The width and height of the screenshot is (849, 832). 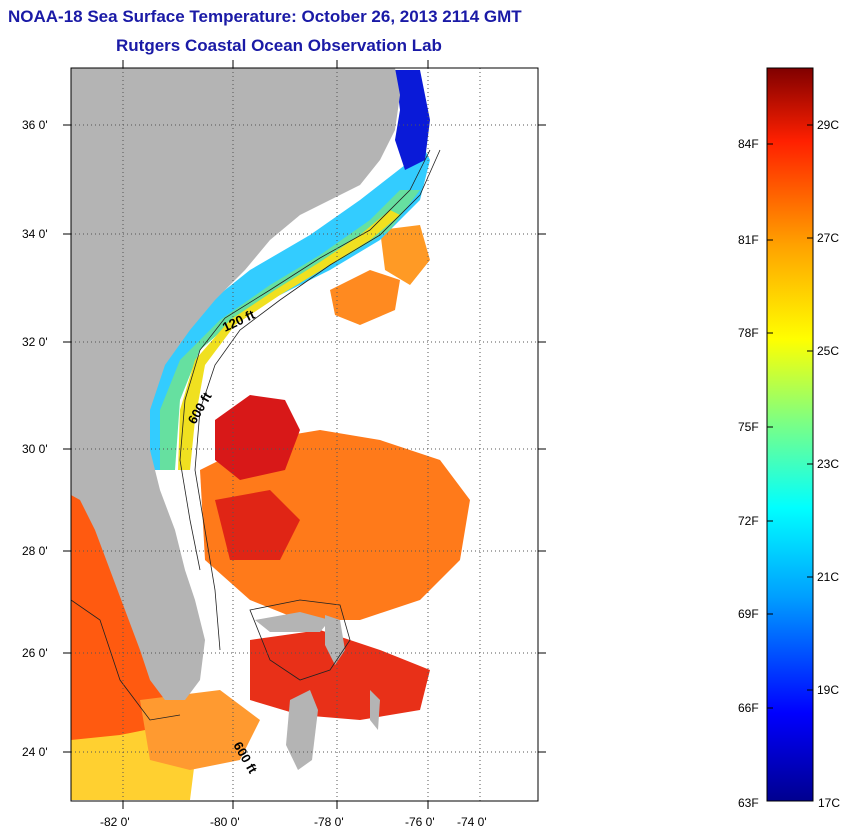 What do you see at coordinates (335, 525) in the screenshot?
I see `gulf-stream-water` at bounding box center [335, 525].